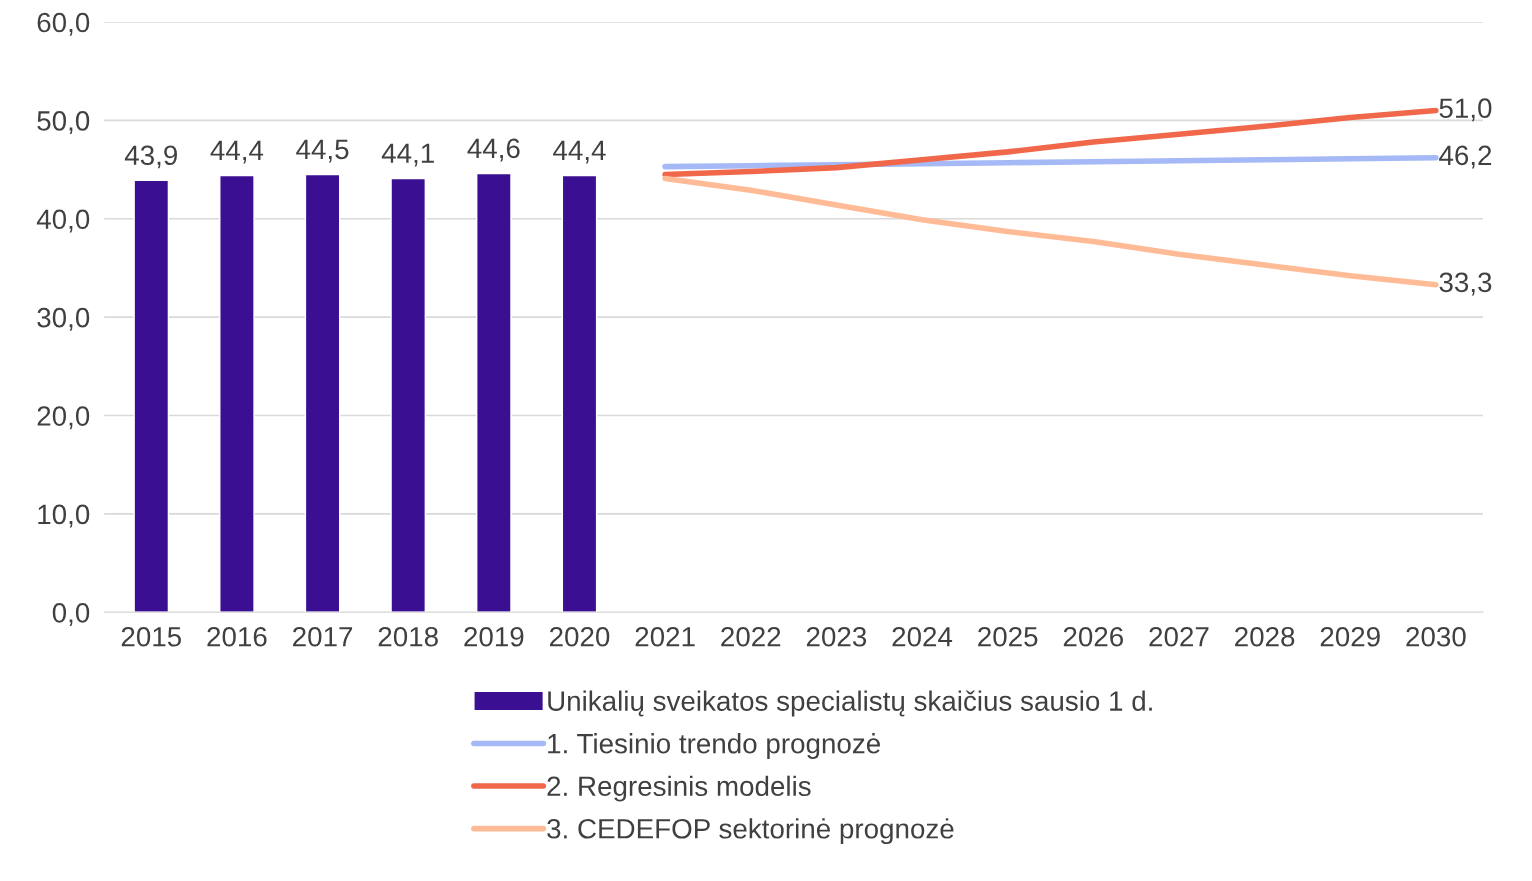 The image size is (1532, 881). What do you see at coordinates (665, 636) in the screenshot?
I see `x-tick-label: 2021` at bounding box center [665, 636].